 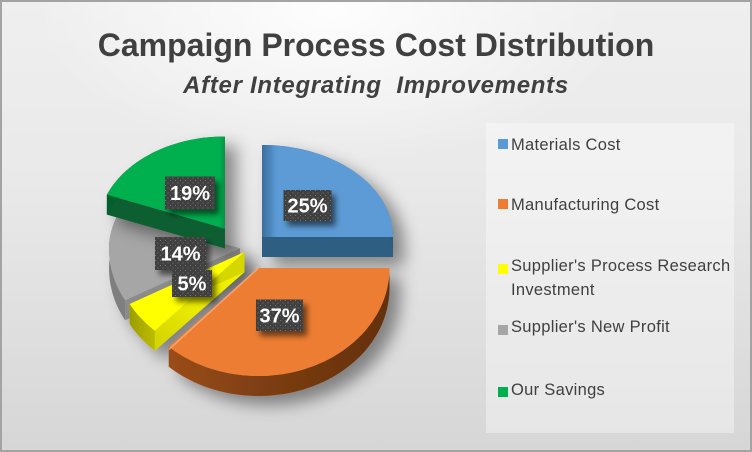 What do you see at coordinates (190, 194) in the screenshot?
I see `svg-text: 19%` at bounding box center [190, 194].